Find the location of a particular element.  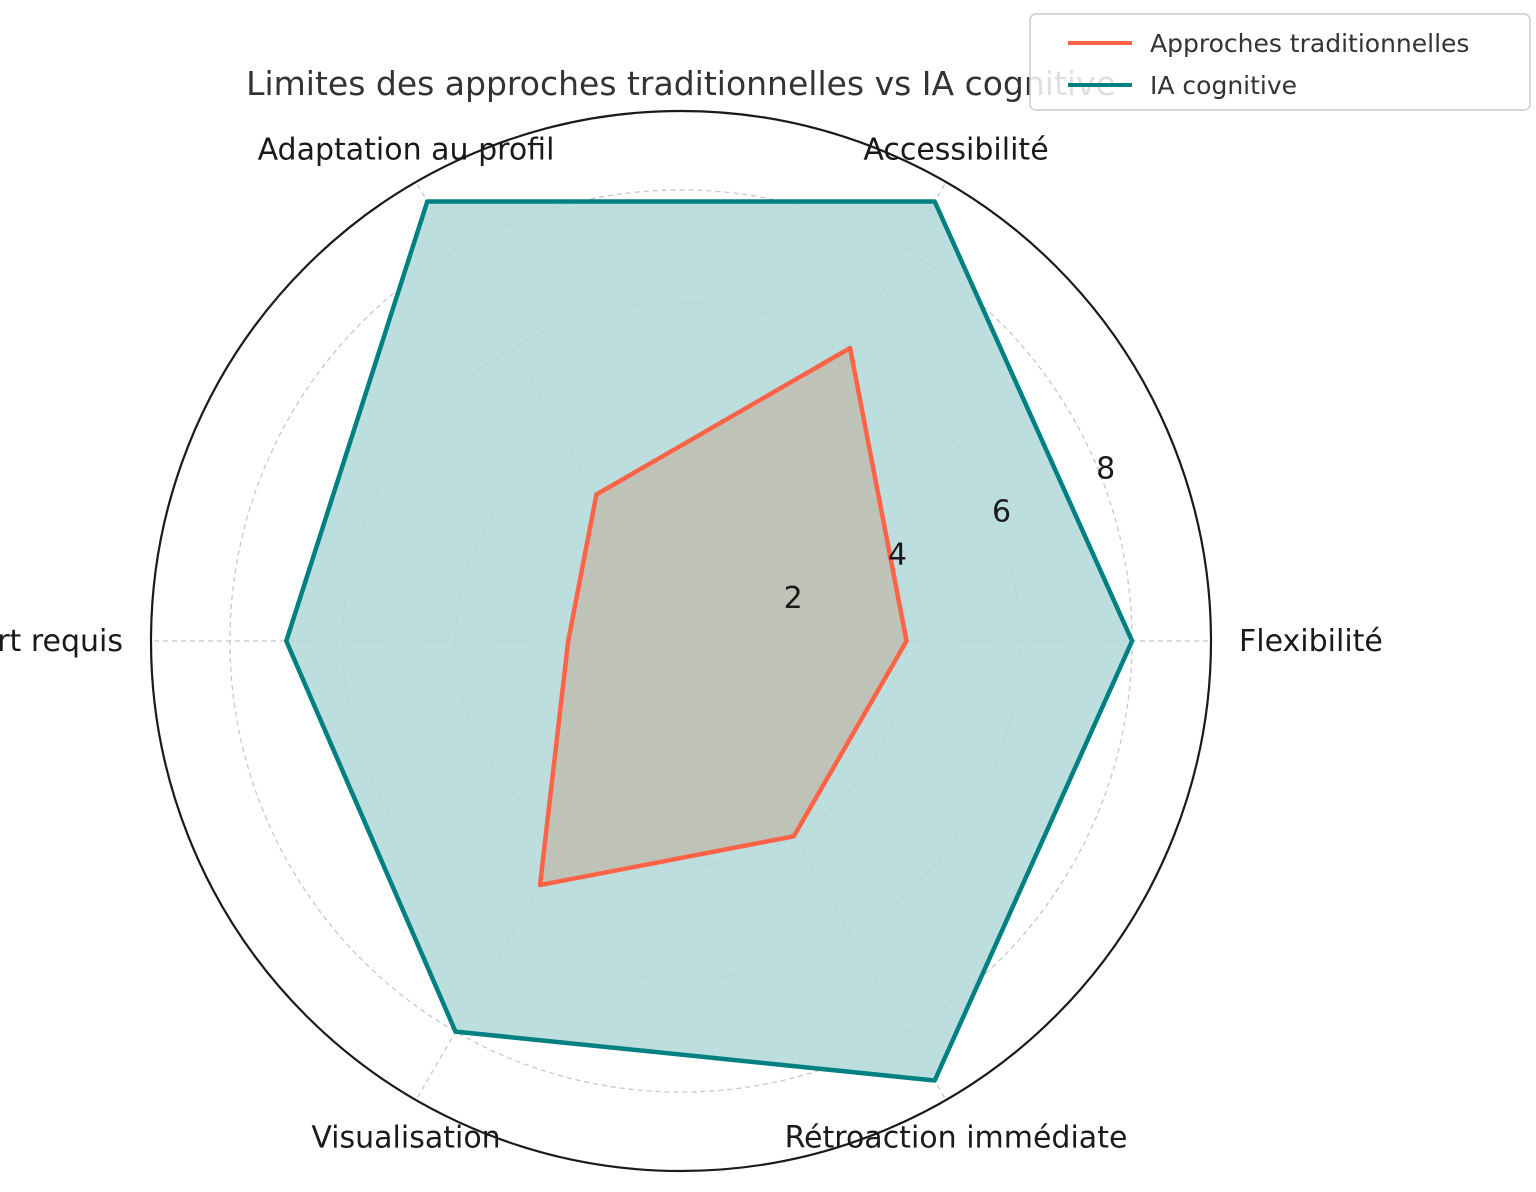

radial-tick-2: 2 is located at coordinates (793, 598).